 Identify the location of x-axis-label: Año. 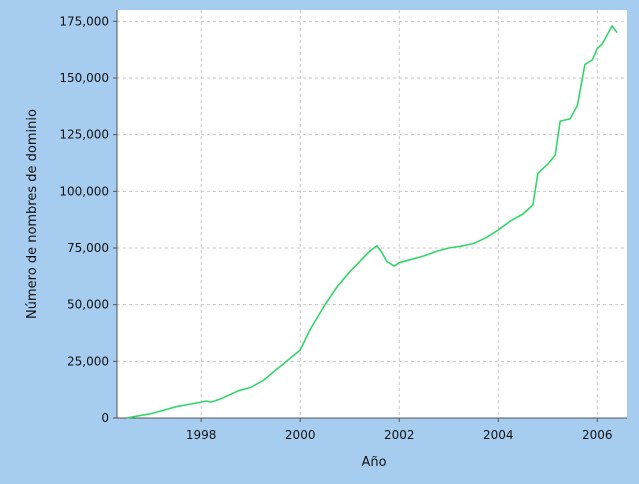
(373, 462).